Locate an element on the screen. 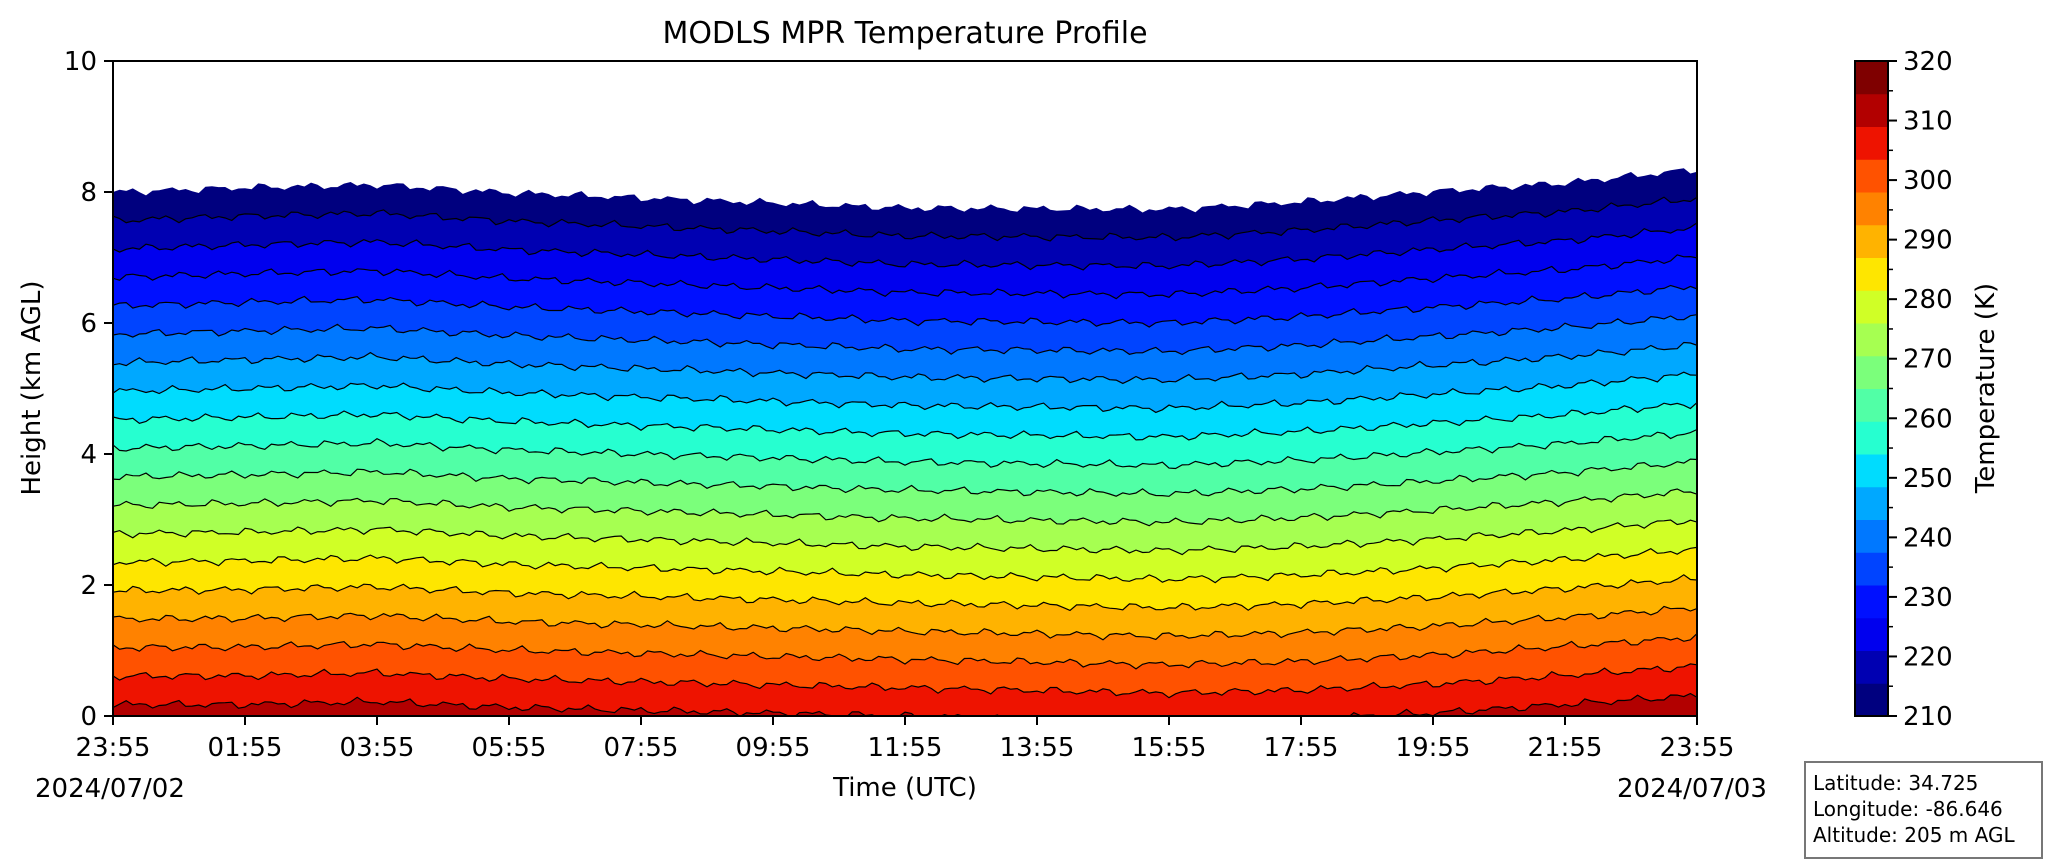 This screenshot has height=867, width=2055. colorbar-tick-label: 290 is located at coordinates (1928, 241).